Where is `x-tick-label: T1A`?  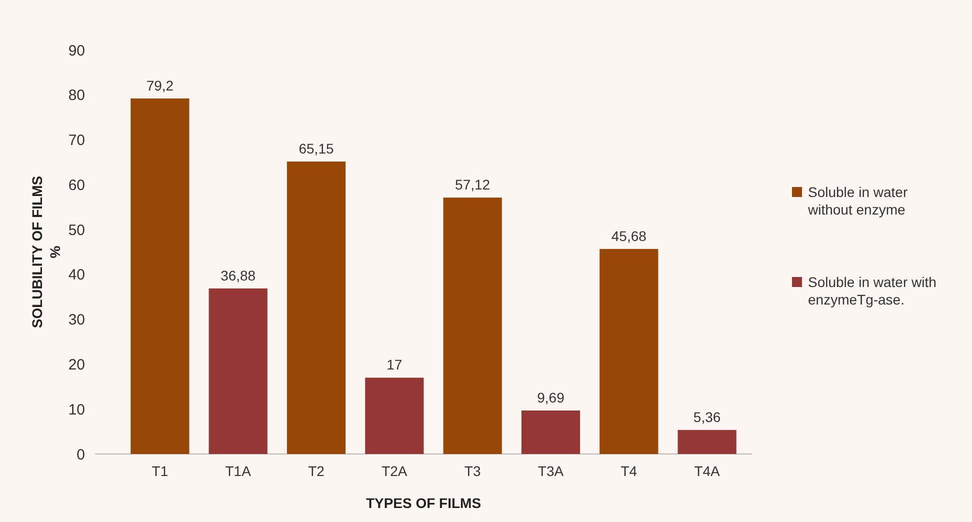 x-tick-label: T1A is located at coordinates (238, 471).